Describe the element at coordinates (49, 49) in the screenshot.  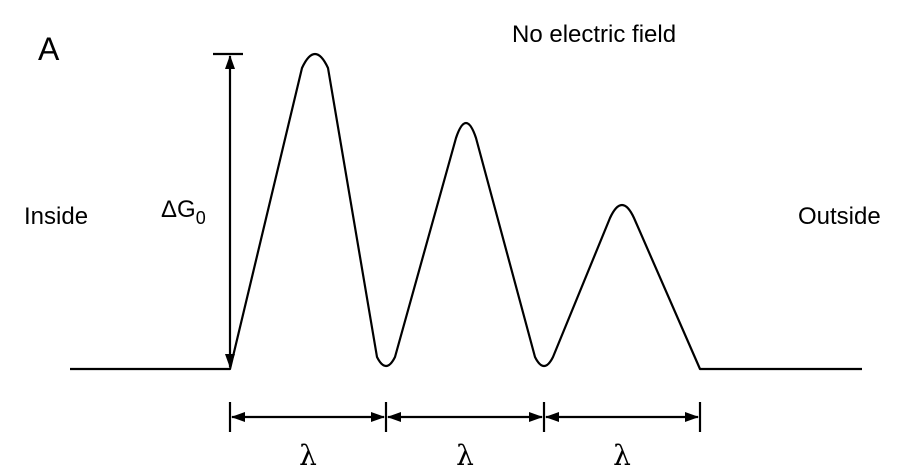
I see `panel-label: A` at that location.